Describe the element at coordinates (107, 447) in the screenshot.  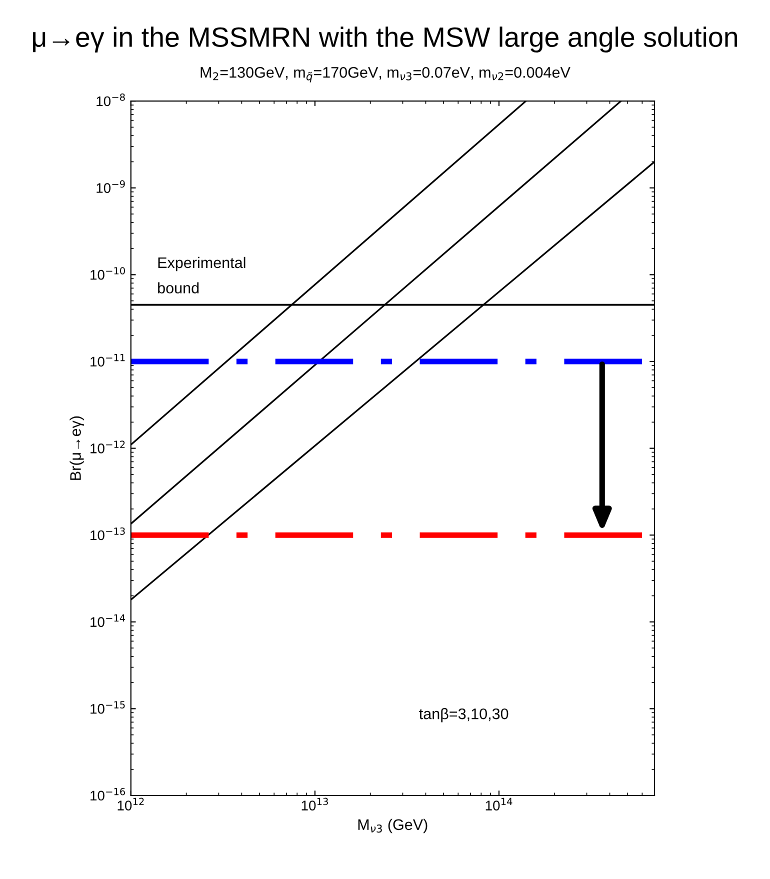
I see `y-tick-label: 10$^{−12}$` at that location.